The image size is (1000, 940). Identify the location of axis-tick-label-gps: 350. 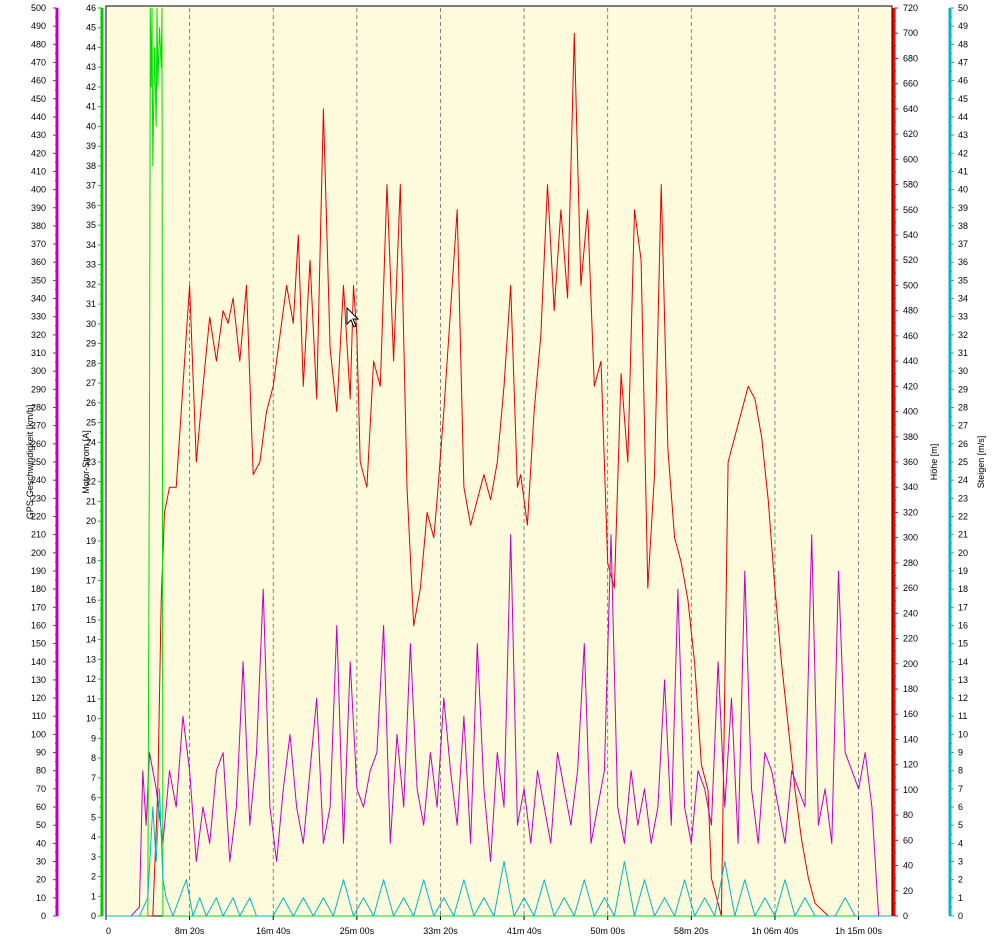
(38, 280).